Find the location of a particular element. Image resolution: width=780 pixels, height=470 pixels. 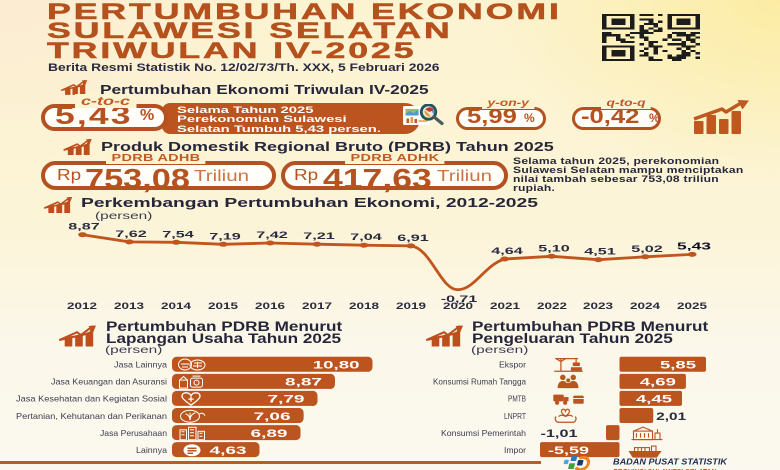

svg-text: 2014 is located at coordinates (176, 306).